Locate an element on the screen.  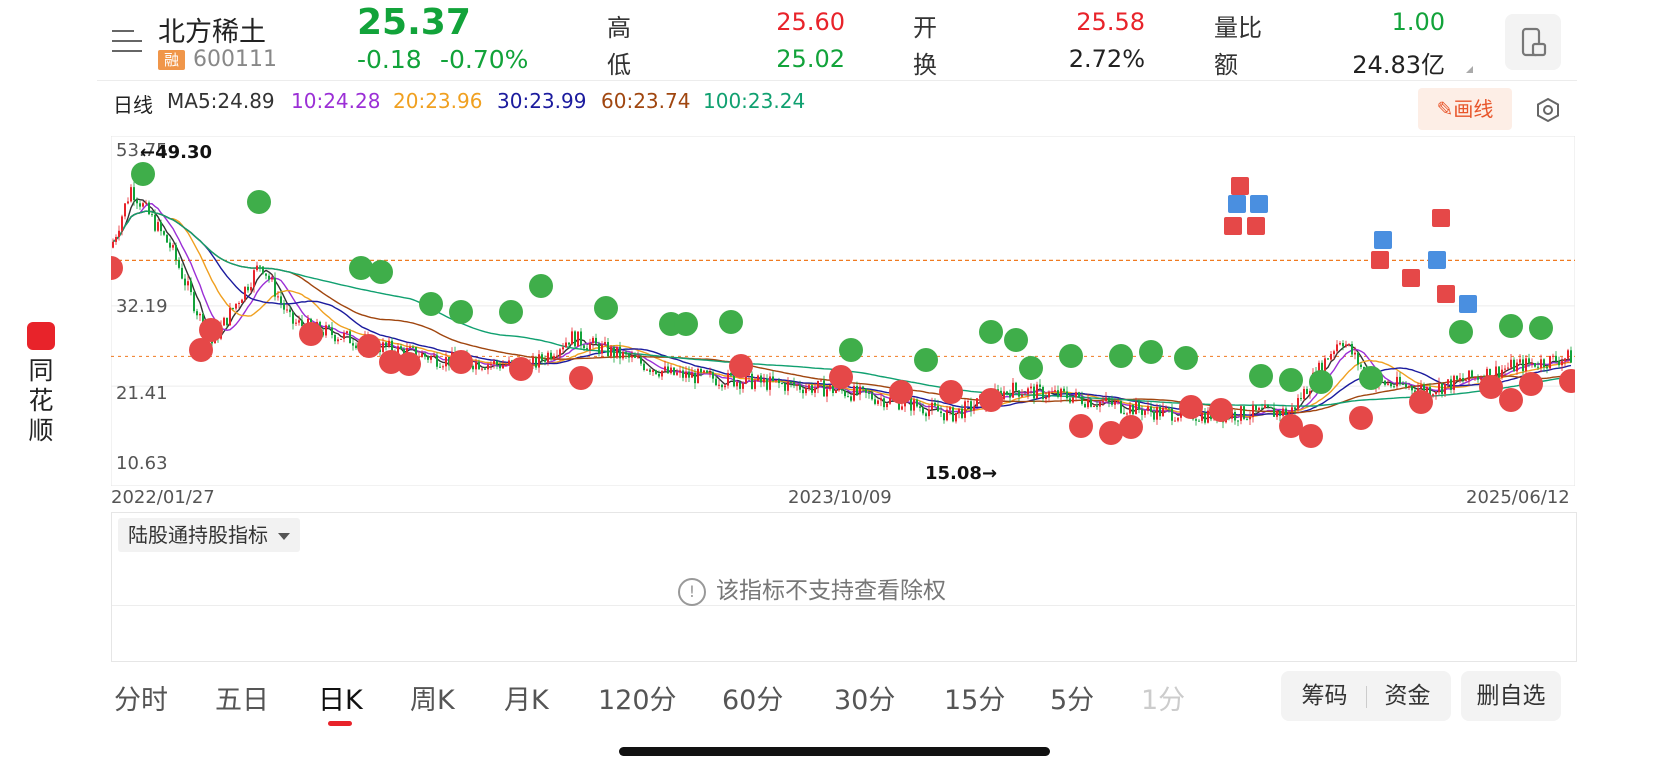
period-label: 日线 is located at coordinates (133, 105).